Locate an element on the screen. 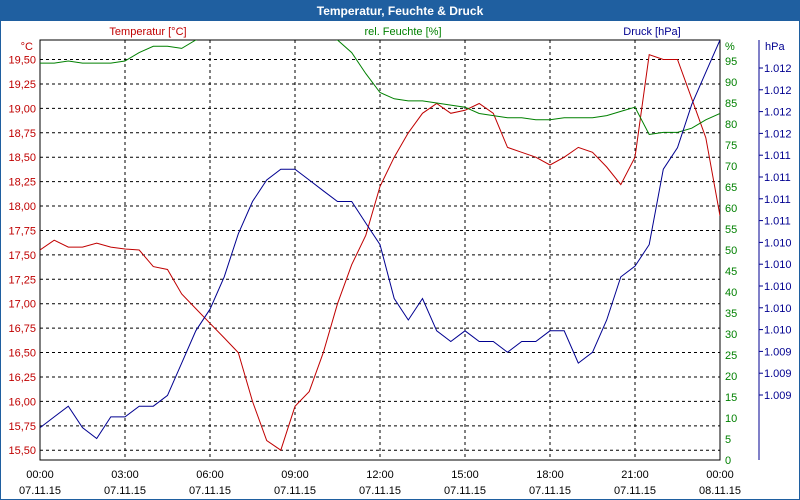  left-tick-label: 18,25 is located at coordinates (22, 183).